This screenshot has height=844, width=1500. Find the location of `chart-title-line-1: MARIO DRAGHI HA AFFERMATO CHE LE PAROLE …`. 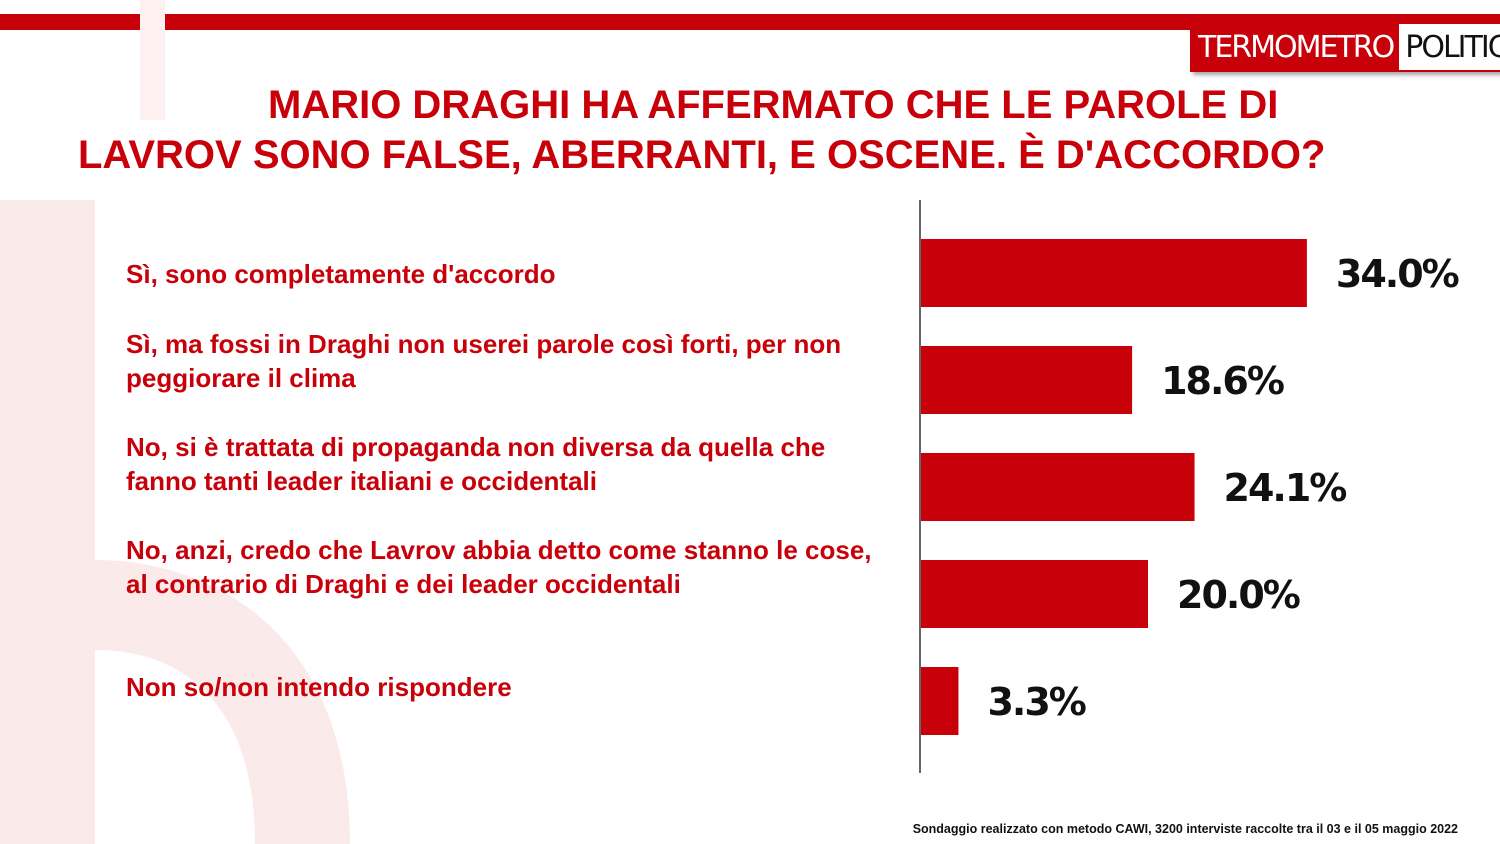

chart-title-line-1: MARIO DRAGHI HA AFFERMATO CHE LE PAROLE … is located at coordinates (773, 105).